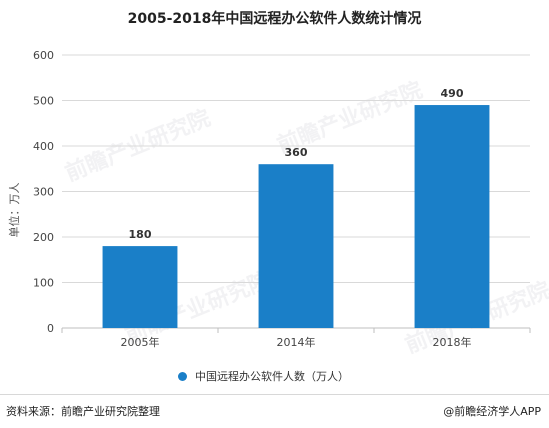  I want to click on footer-divider, so click(274, 394).